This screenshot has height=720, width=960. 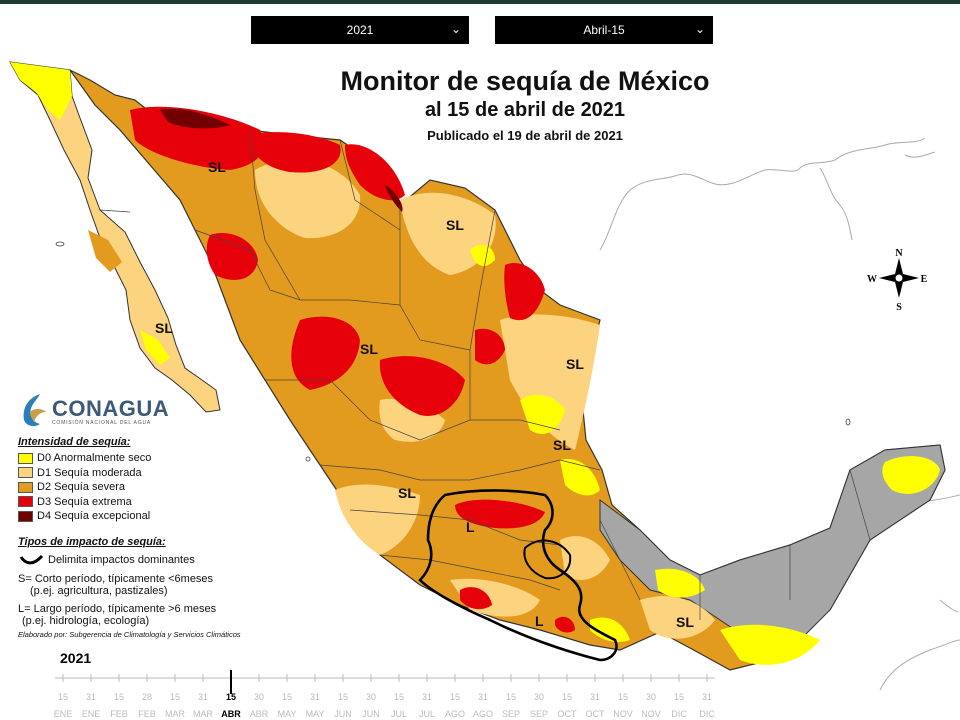 What do you see at coordinates (369, 349) in the screenshot?
I see `label-sl-durango: SL` at bounding box center [369, 349].